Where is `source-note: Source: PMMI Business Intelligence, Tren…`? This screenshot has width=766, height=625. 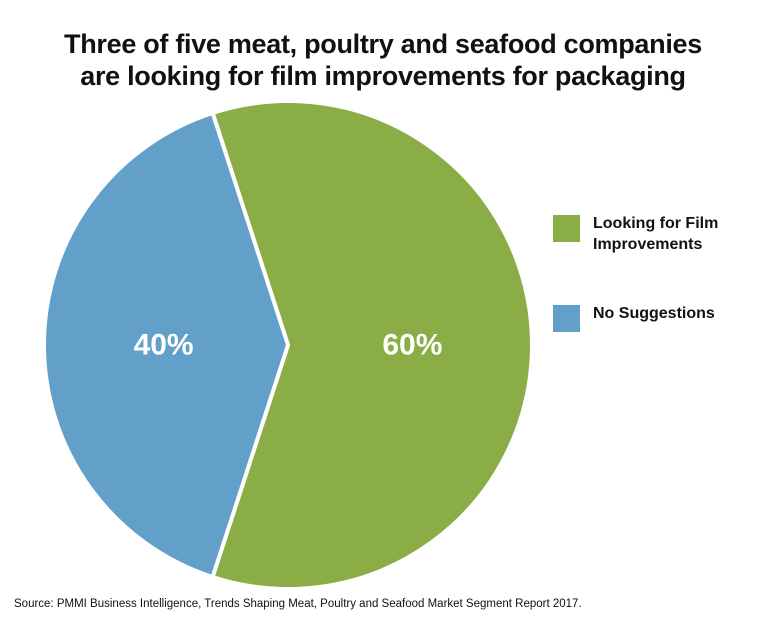
source-note: Source: PMMI Business Intelligence, Tren… is located at coordinates (298, 604).